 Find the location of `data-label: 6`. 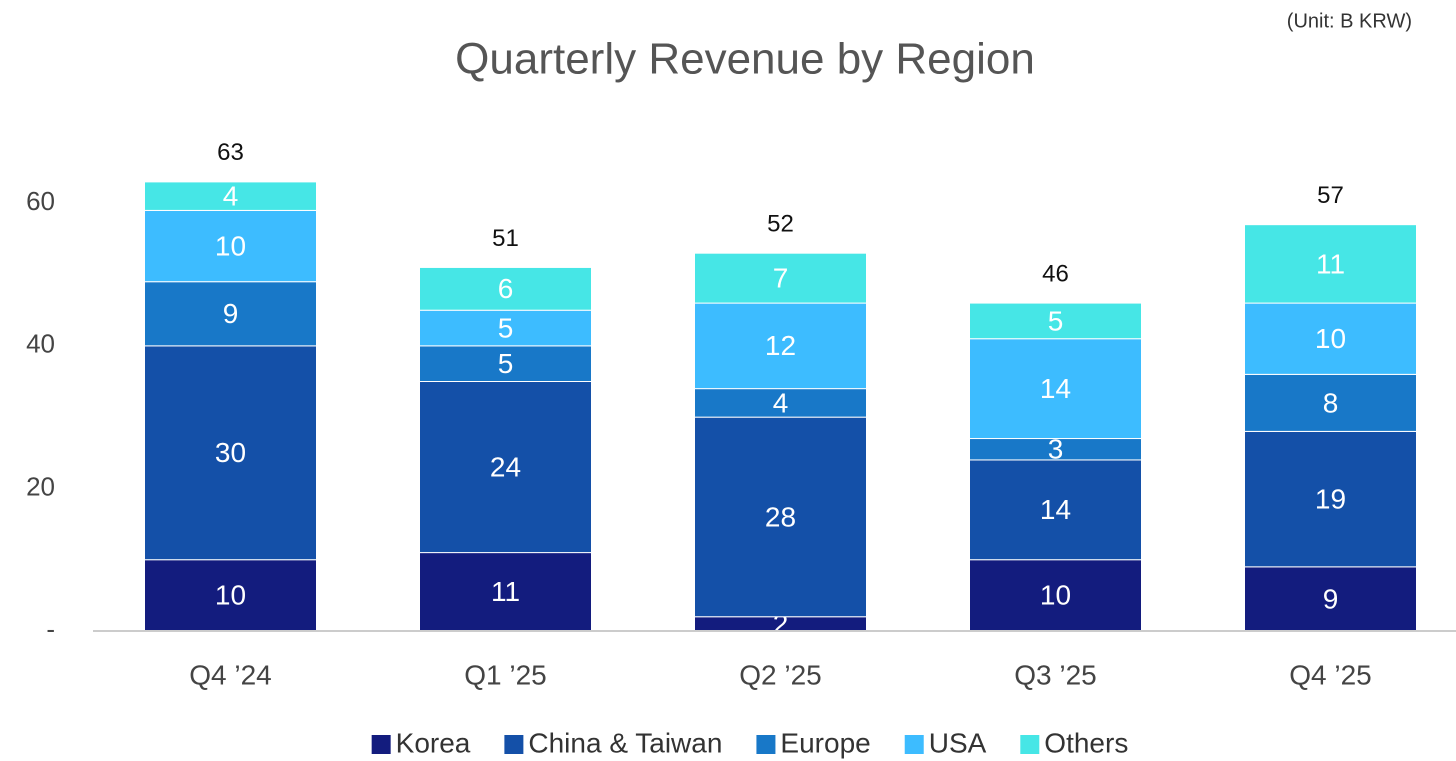

data-label: 6 is located at coordinates (506, 288).